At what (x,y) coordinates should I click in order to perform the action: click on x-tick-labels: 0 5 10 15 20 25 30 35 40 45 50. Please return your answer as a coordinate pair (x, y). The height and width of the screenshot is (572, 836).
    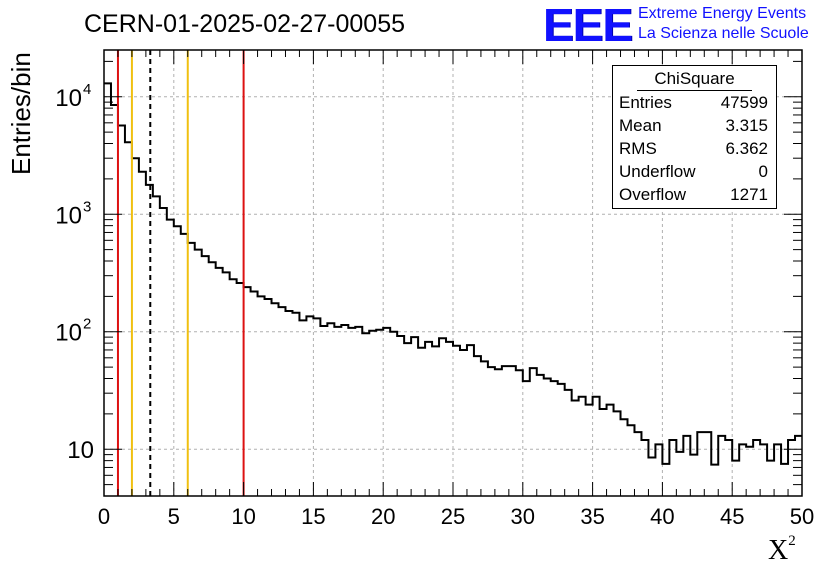
    Looking at the image, I should click on (456, 516).